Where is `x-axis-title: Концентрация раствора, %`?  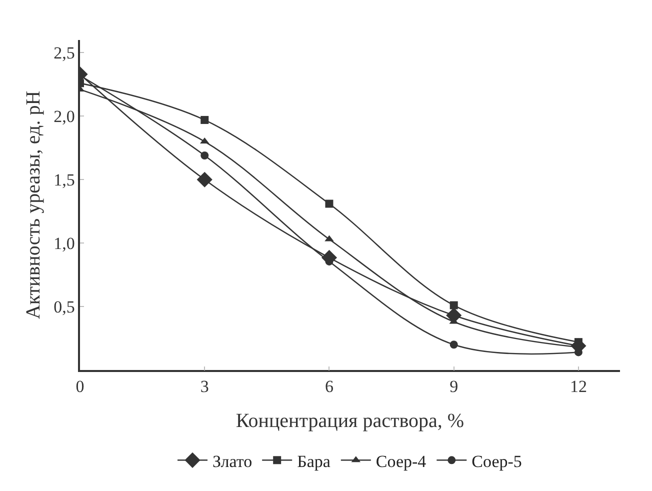 x-axis-title: Концентрация раствора, % is located at coordinates (350, 421).